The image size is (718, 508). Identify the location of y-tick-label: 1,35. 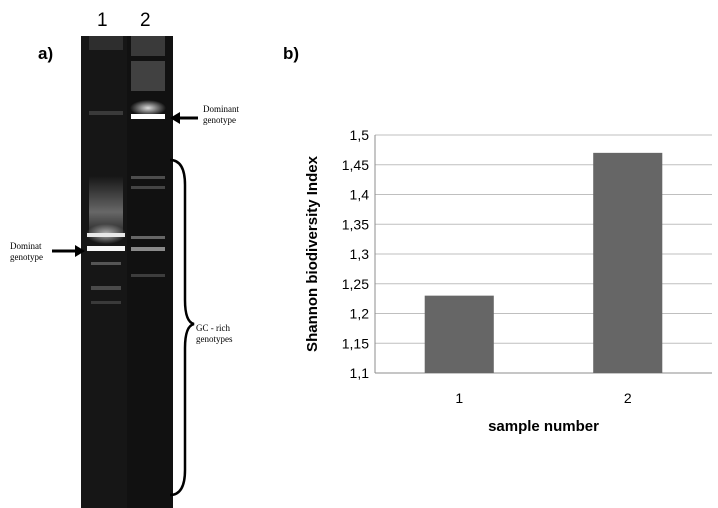
(355, 224).